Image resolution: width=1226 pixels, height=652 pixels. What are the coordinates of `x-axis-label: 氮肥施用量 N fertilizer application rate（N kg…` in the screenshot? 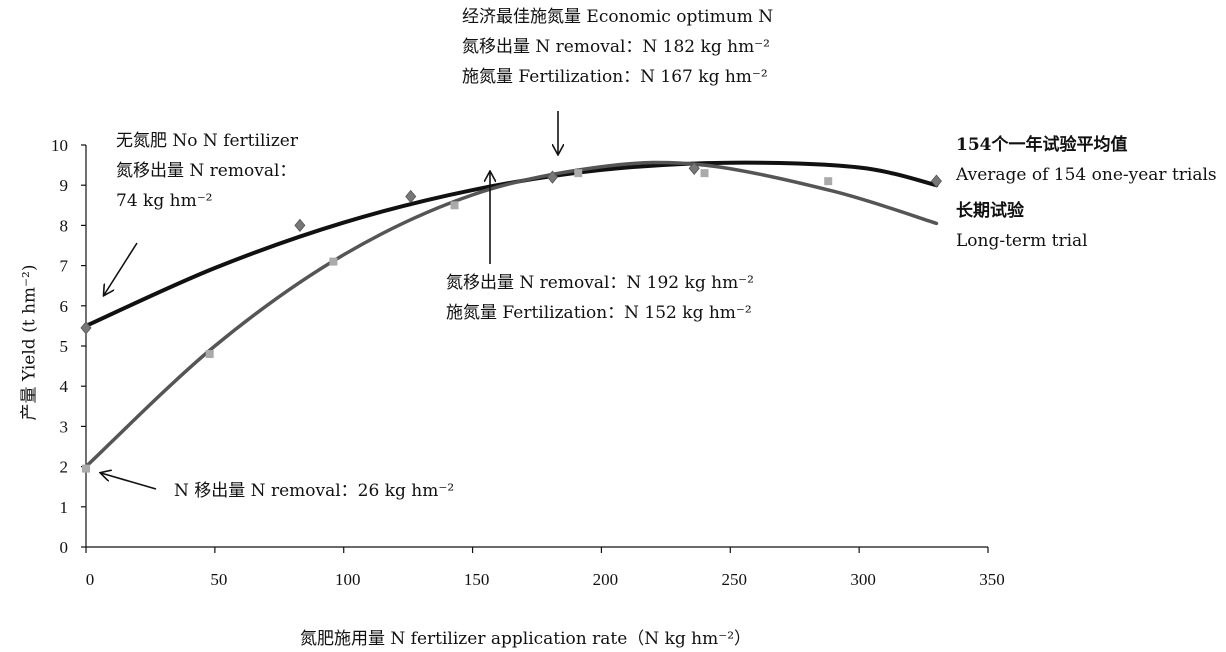 It's located at (526, 639).